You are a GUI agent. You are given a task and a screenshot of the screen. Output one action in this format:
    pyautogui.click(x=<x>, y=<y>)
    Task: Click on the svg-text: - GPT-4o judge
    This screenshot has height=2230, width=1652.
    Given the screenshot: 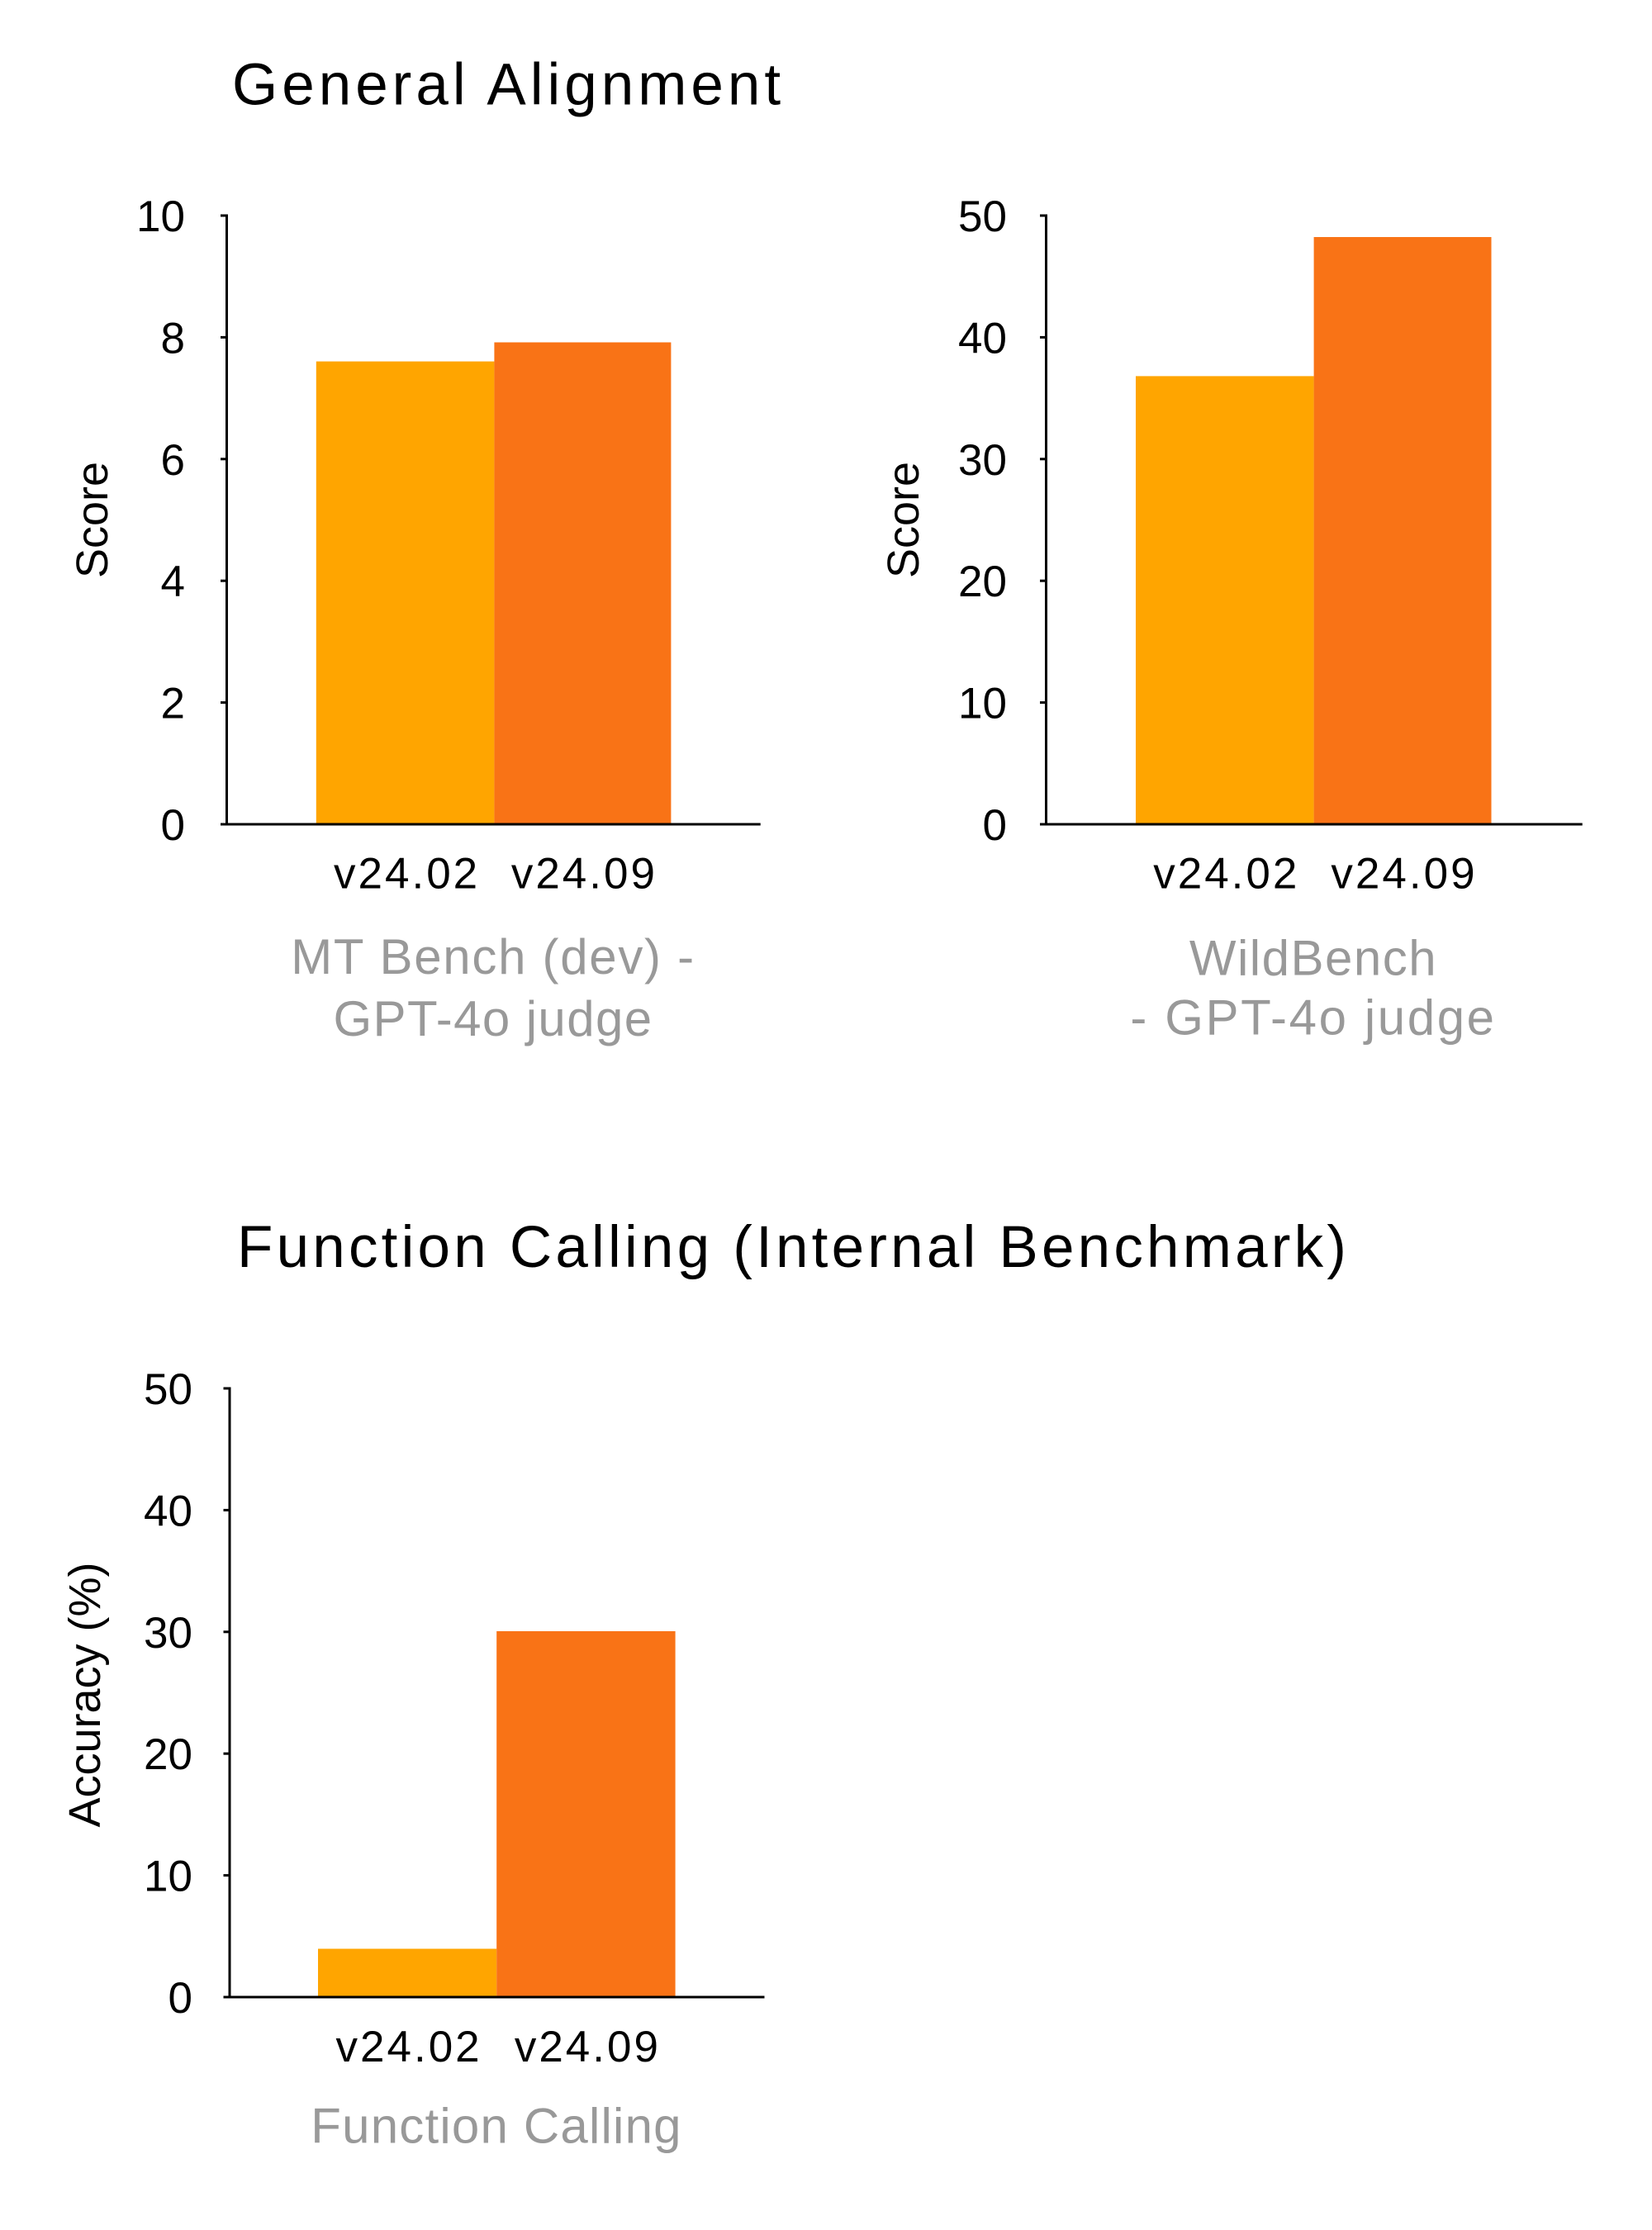 What is the action you would take?
    pyautogui.click(x=1313, y=1018)
    